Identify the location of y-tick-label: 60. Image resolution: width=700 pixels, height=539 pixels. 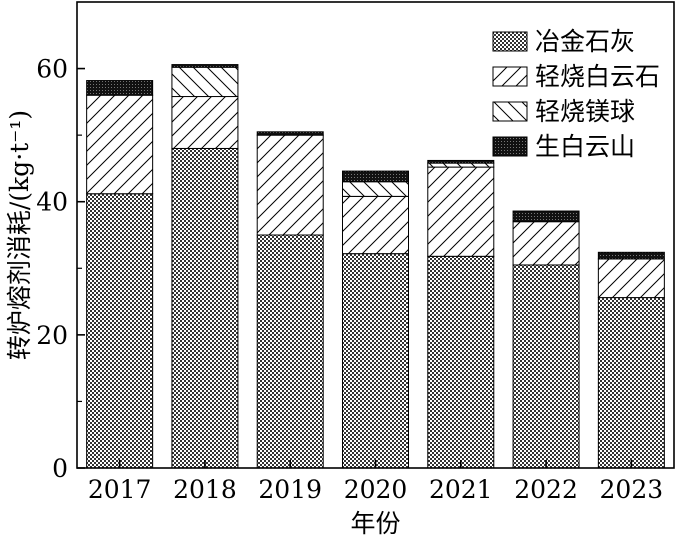
(52, 69).